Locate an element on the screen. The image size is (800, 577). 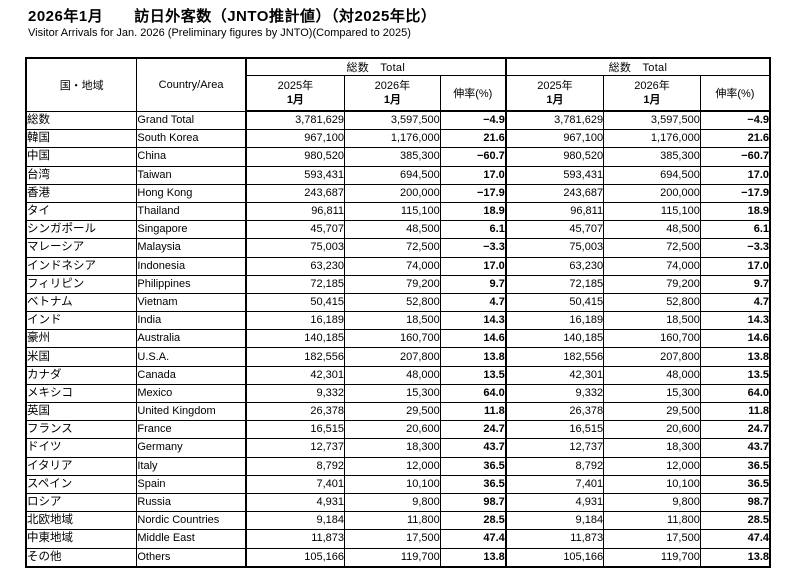
country-name-en: Mexico is located at coordinates (191, 393).